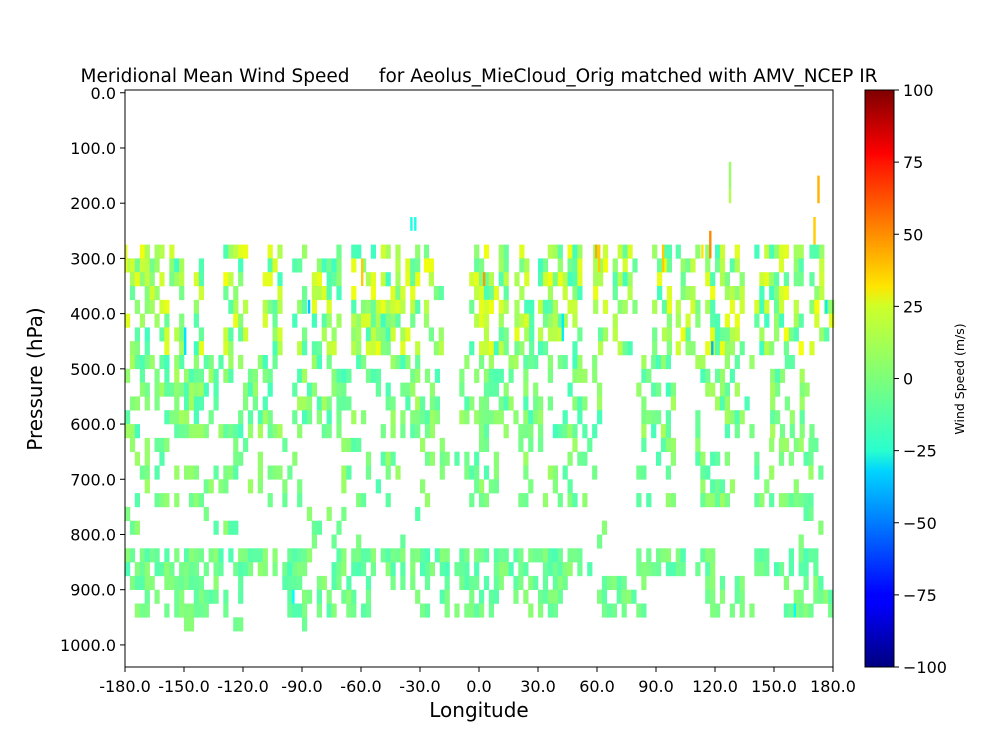 This screenshot has height=750, width=1000. Describe the element at coordinates (918, 90) in the screenshot. I see `colorbar-tick-label: 100` at that location.